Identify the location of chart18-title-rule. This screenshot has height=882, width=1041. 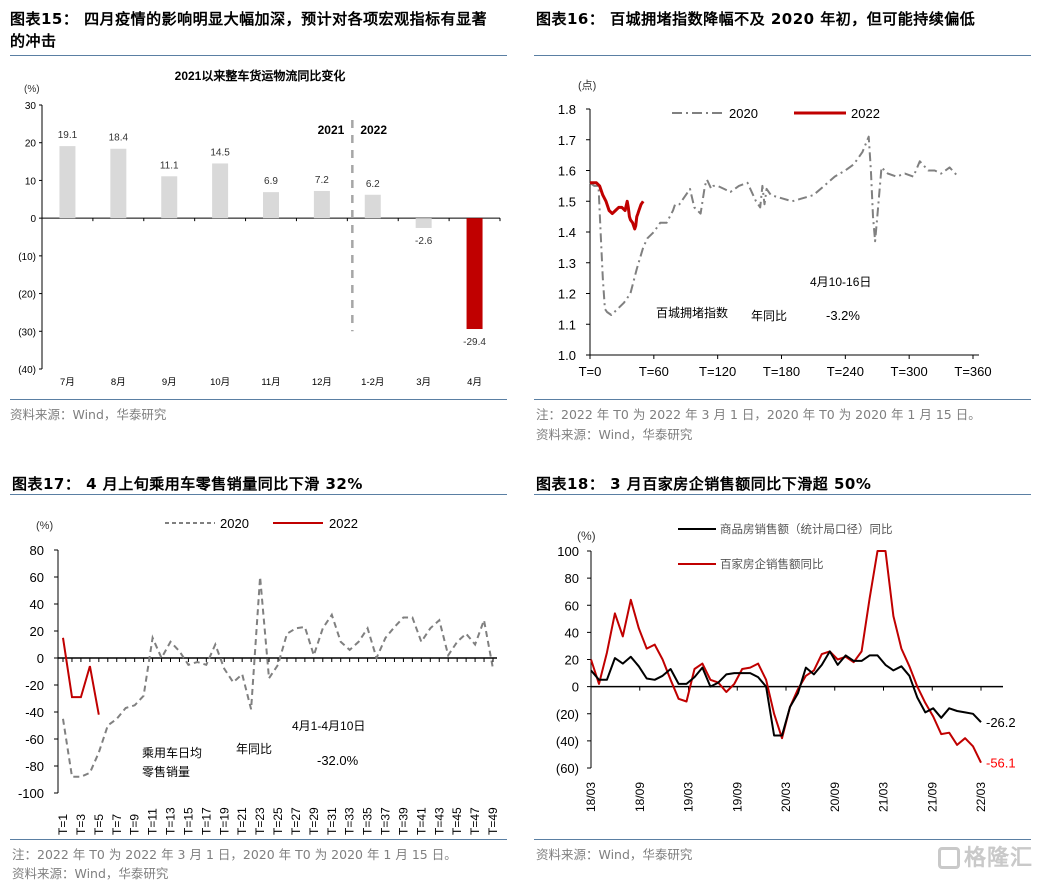
(782, 494).